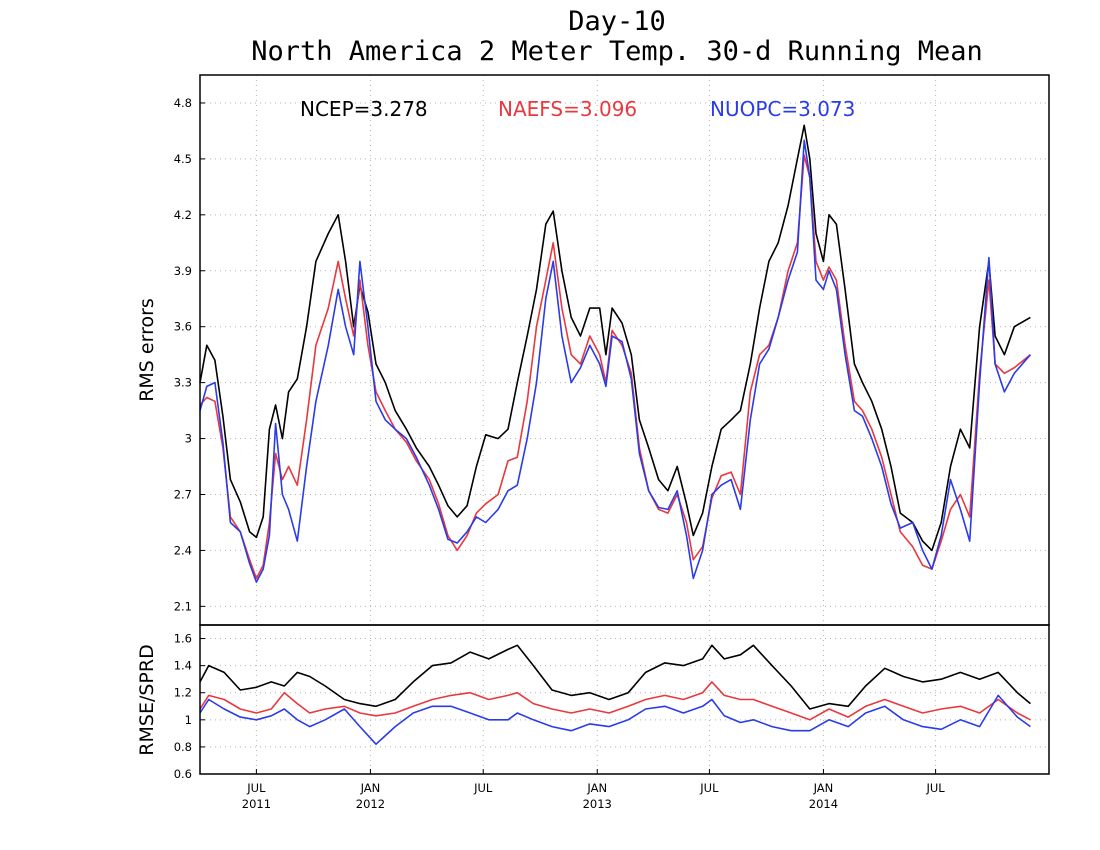 The image size is (1100, 850). I want to click on top-y-axis-label: RMS errors, so click(147, 350).